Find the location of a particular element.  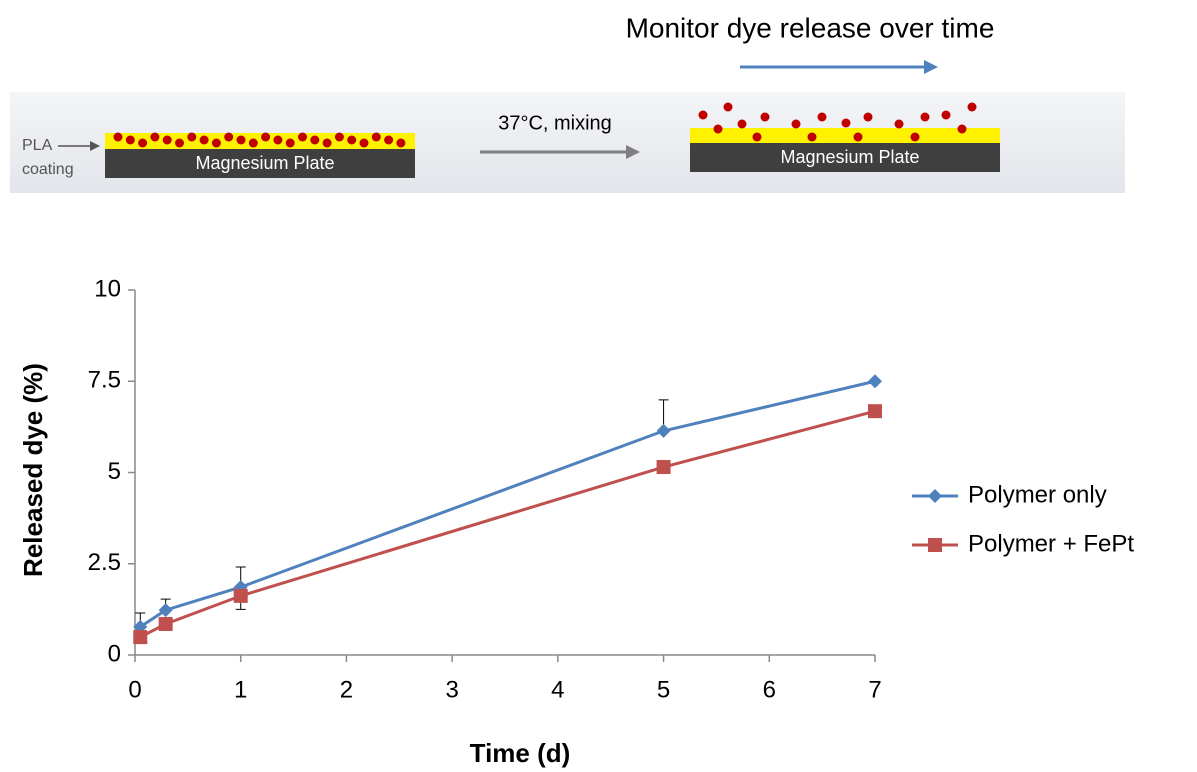

x-tick-label: 0 is located at coordinates (134, 689).